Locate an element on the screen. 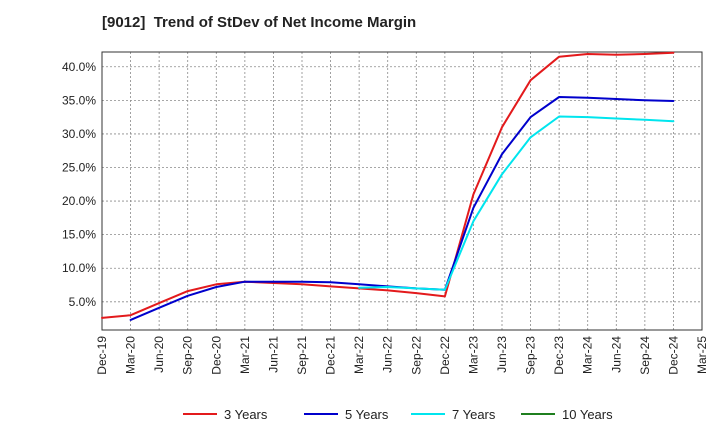  x-tick-label: Sep-23 is located at coordinates (531, 355).